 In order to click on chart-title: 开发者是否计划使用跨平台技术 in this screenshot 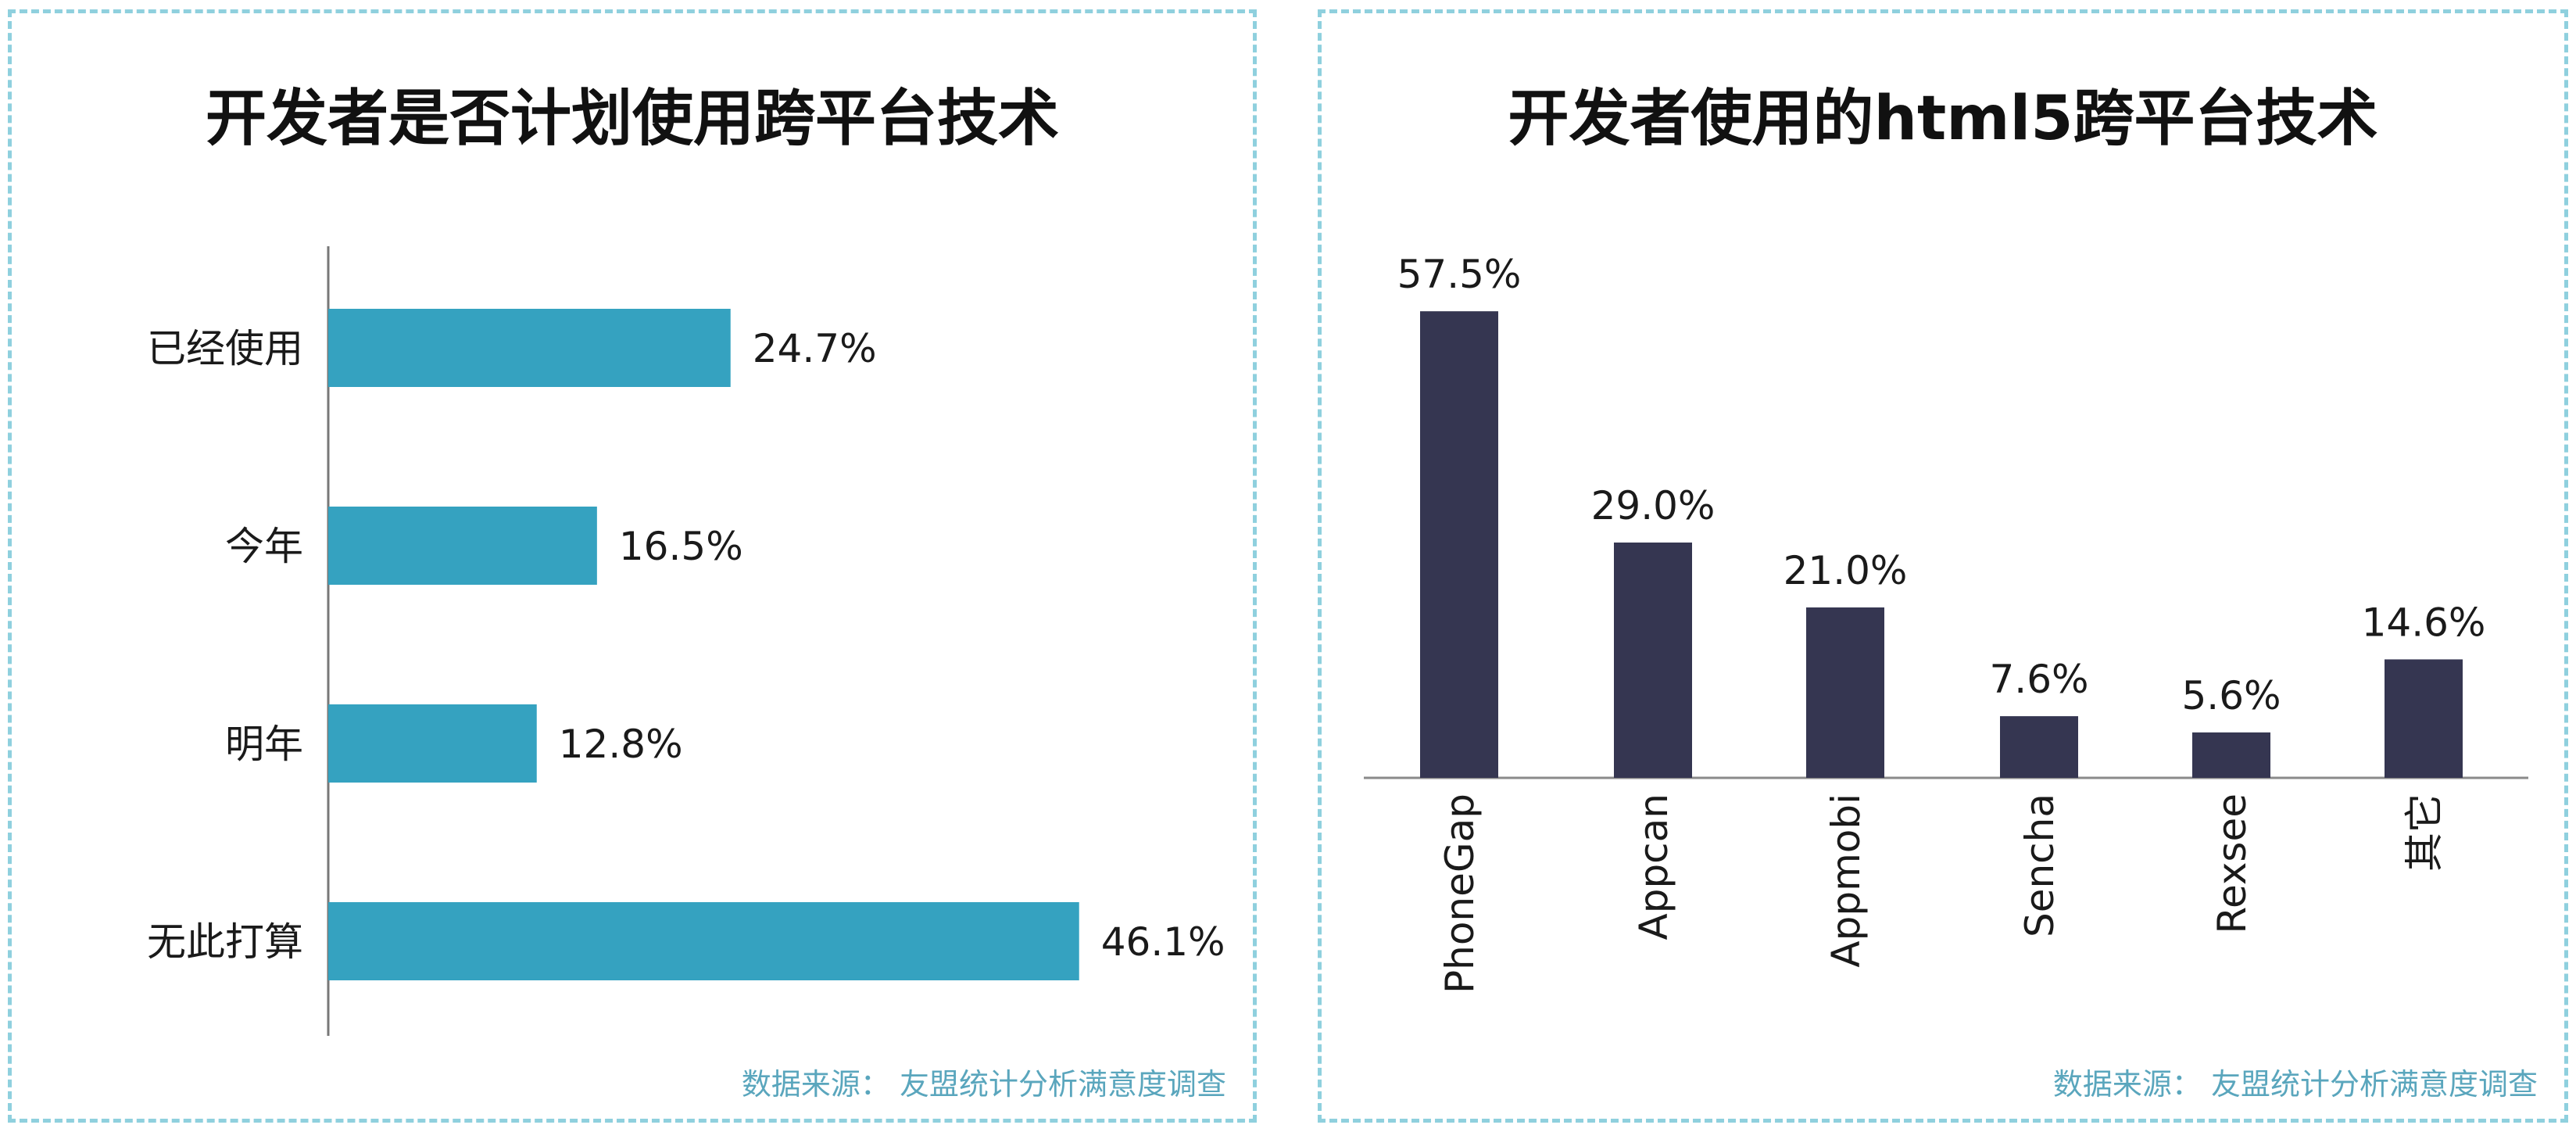, I will do `click(632, 119)`.